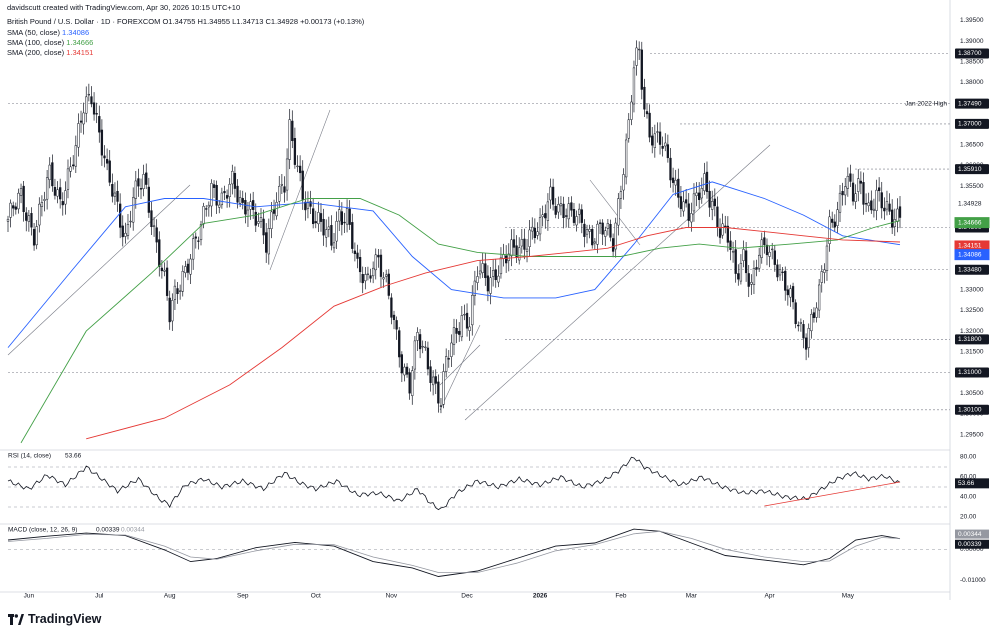 Image resolution: width=1001 pixels, height=637 pixels. I want to click on price-axis-tick: 1.39500, so click(972, 20).